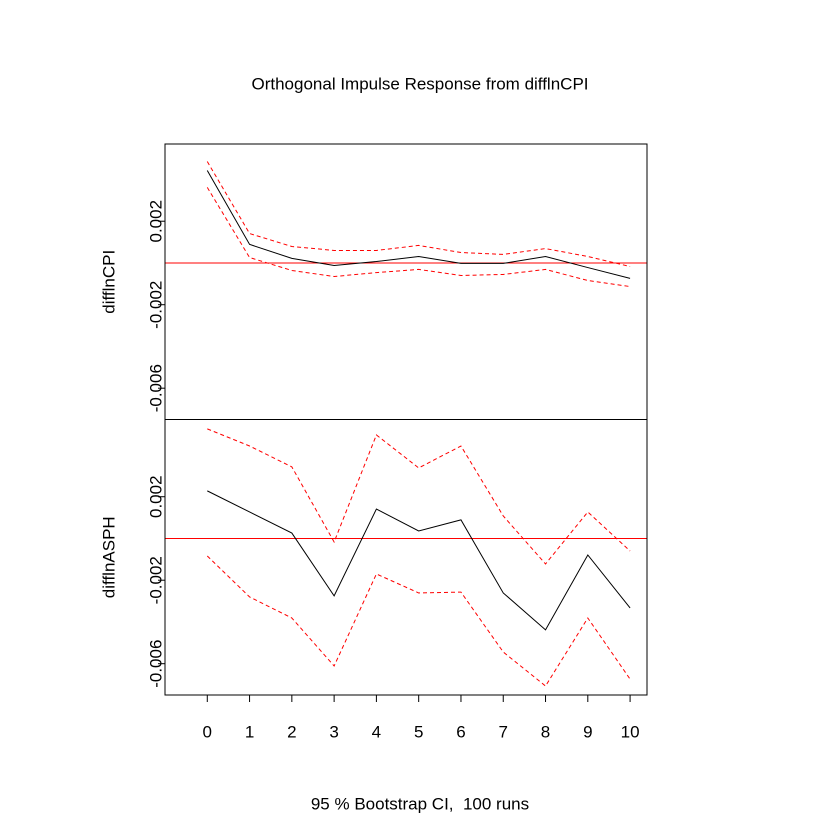  Describe the element at coordinates (420, 803) in the screenshot. I see `x-axis-label: 95 % Bootstrap CI, 100 runs` at that location.